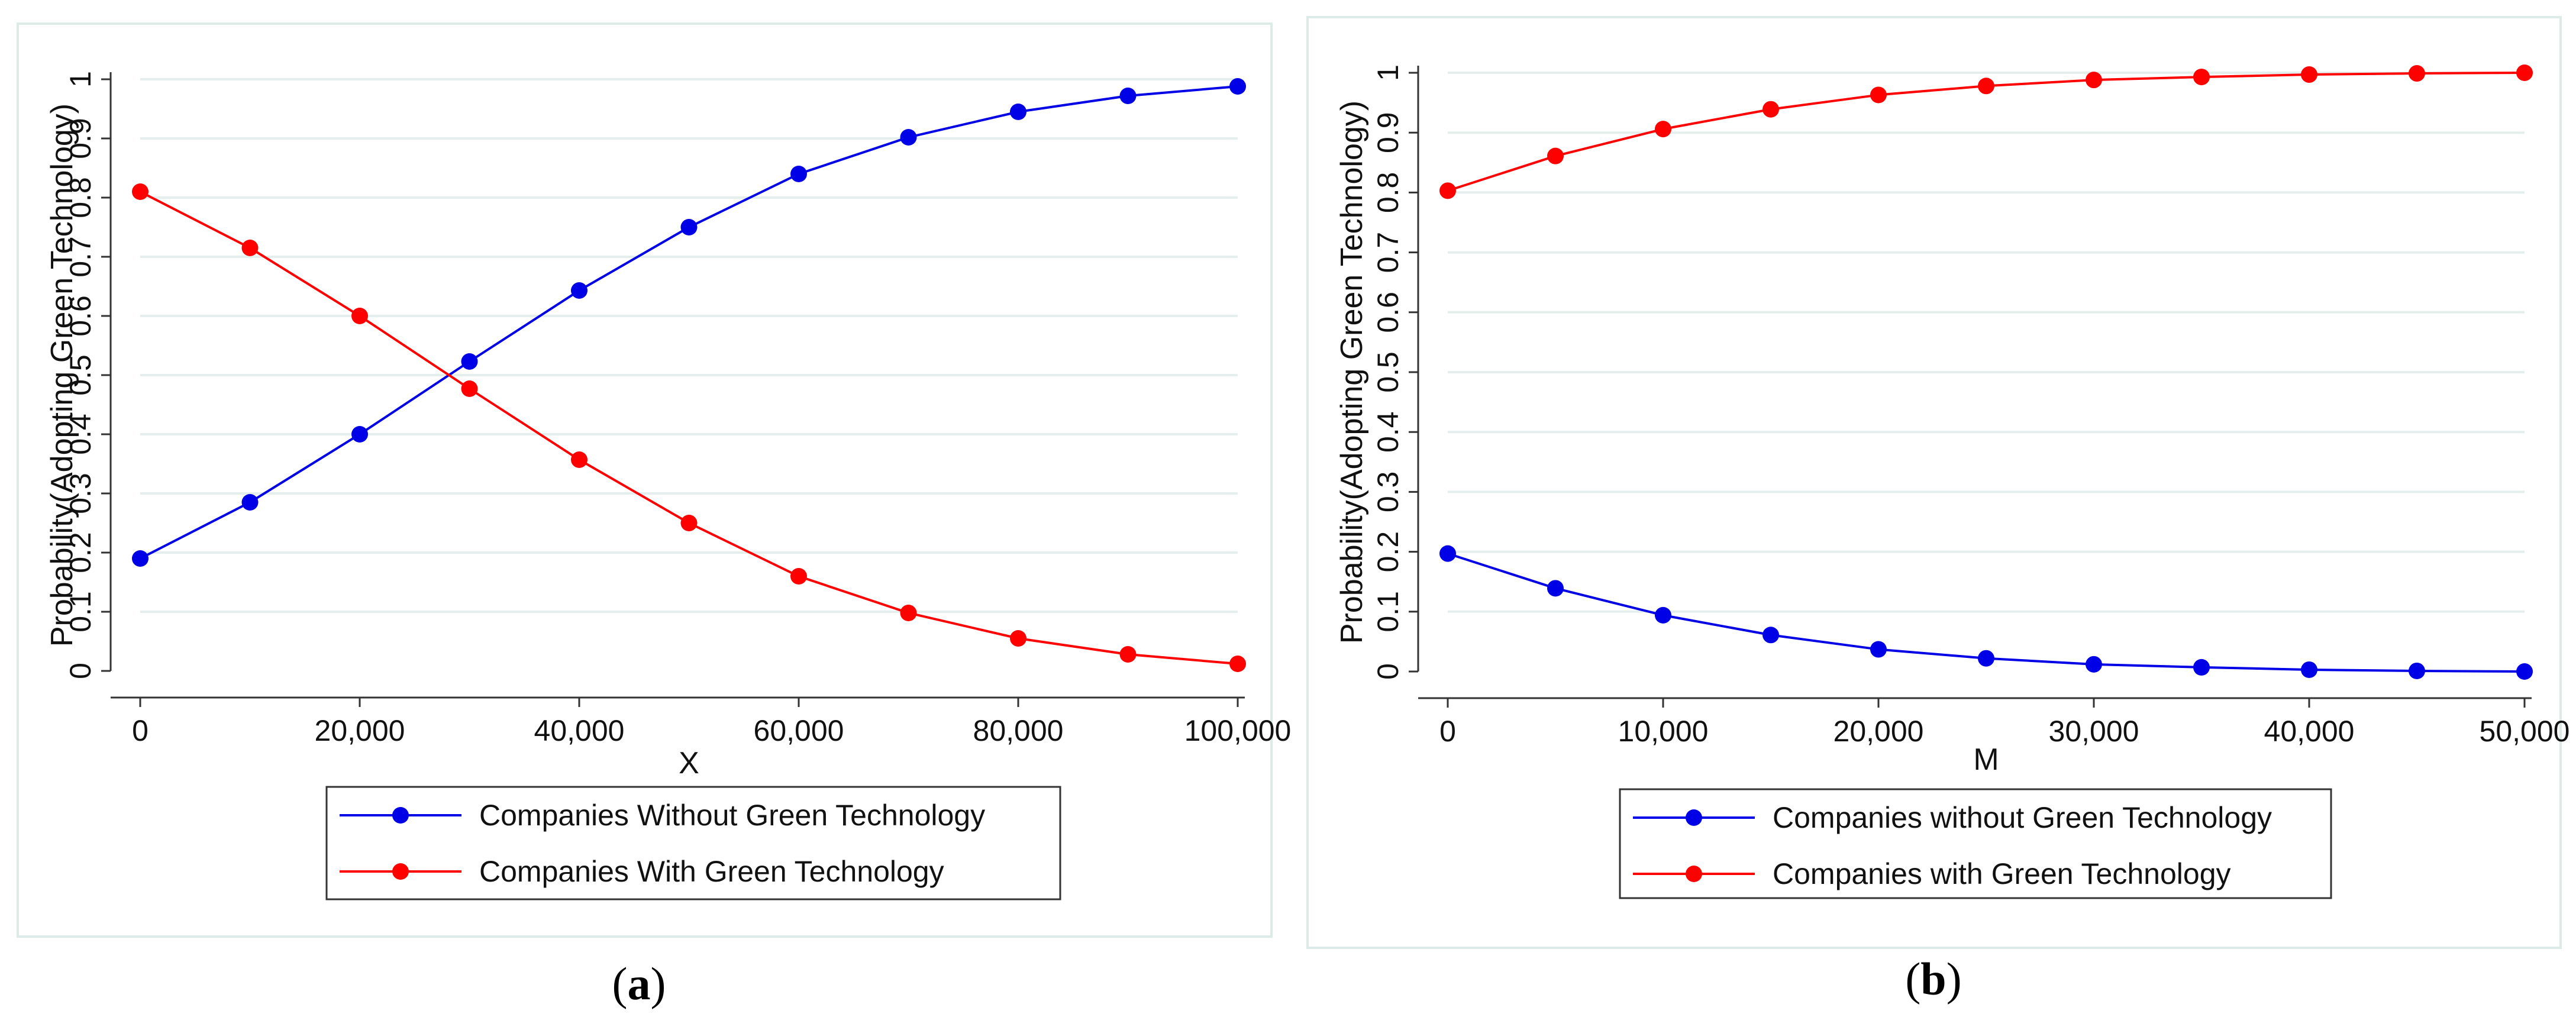 This screenshot has width=2576, height=1033. I want to click on x-tick-label-4: 40,000, so click(2309, 731).